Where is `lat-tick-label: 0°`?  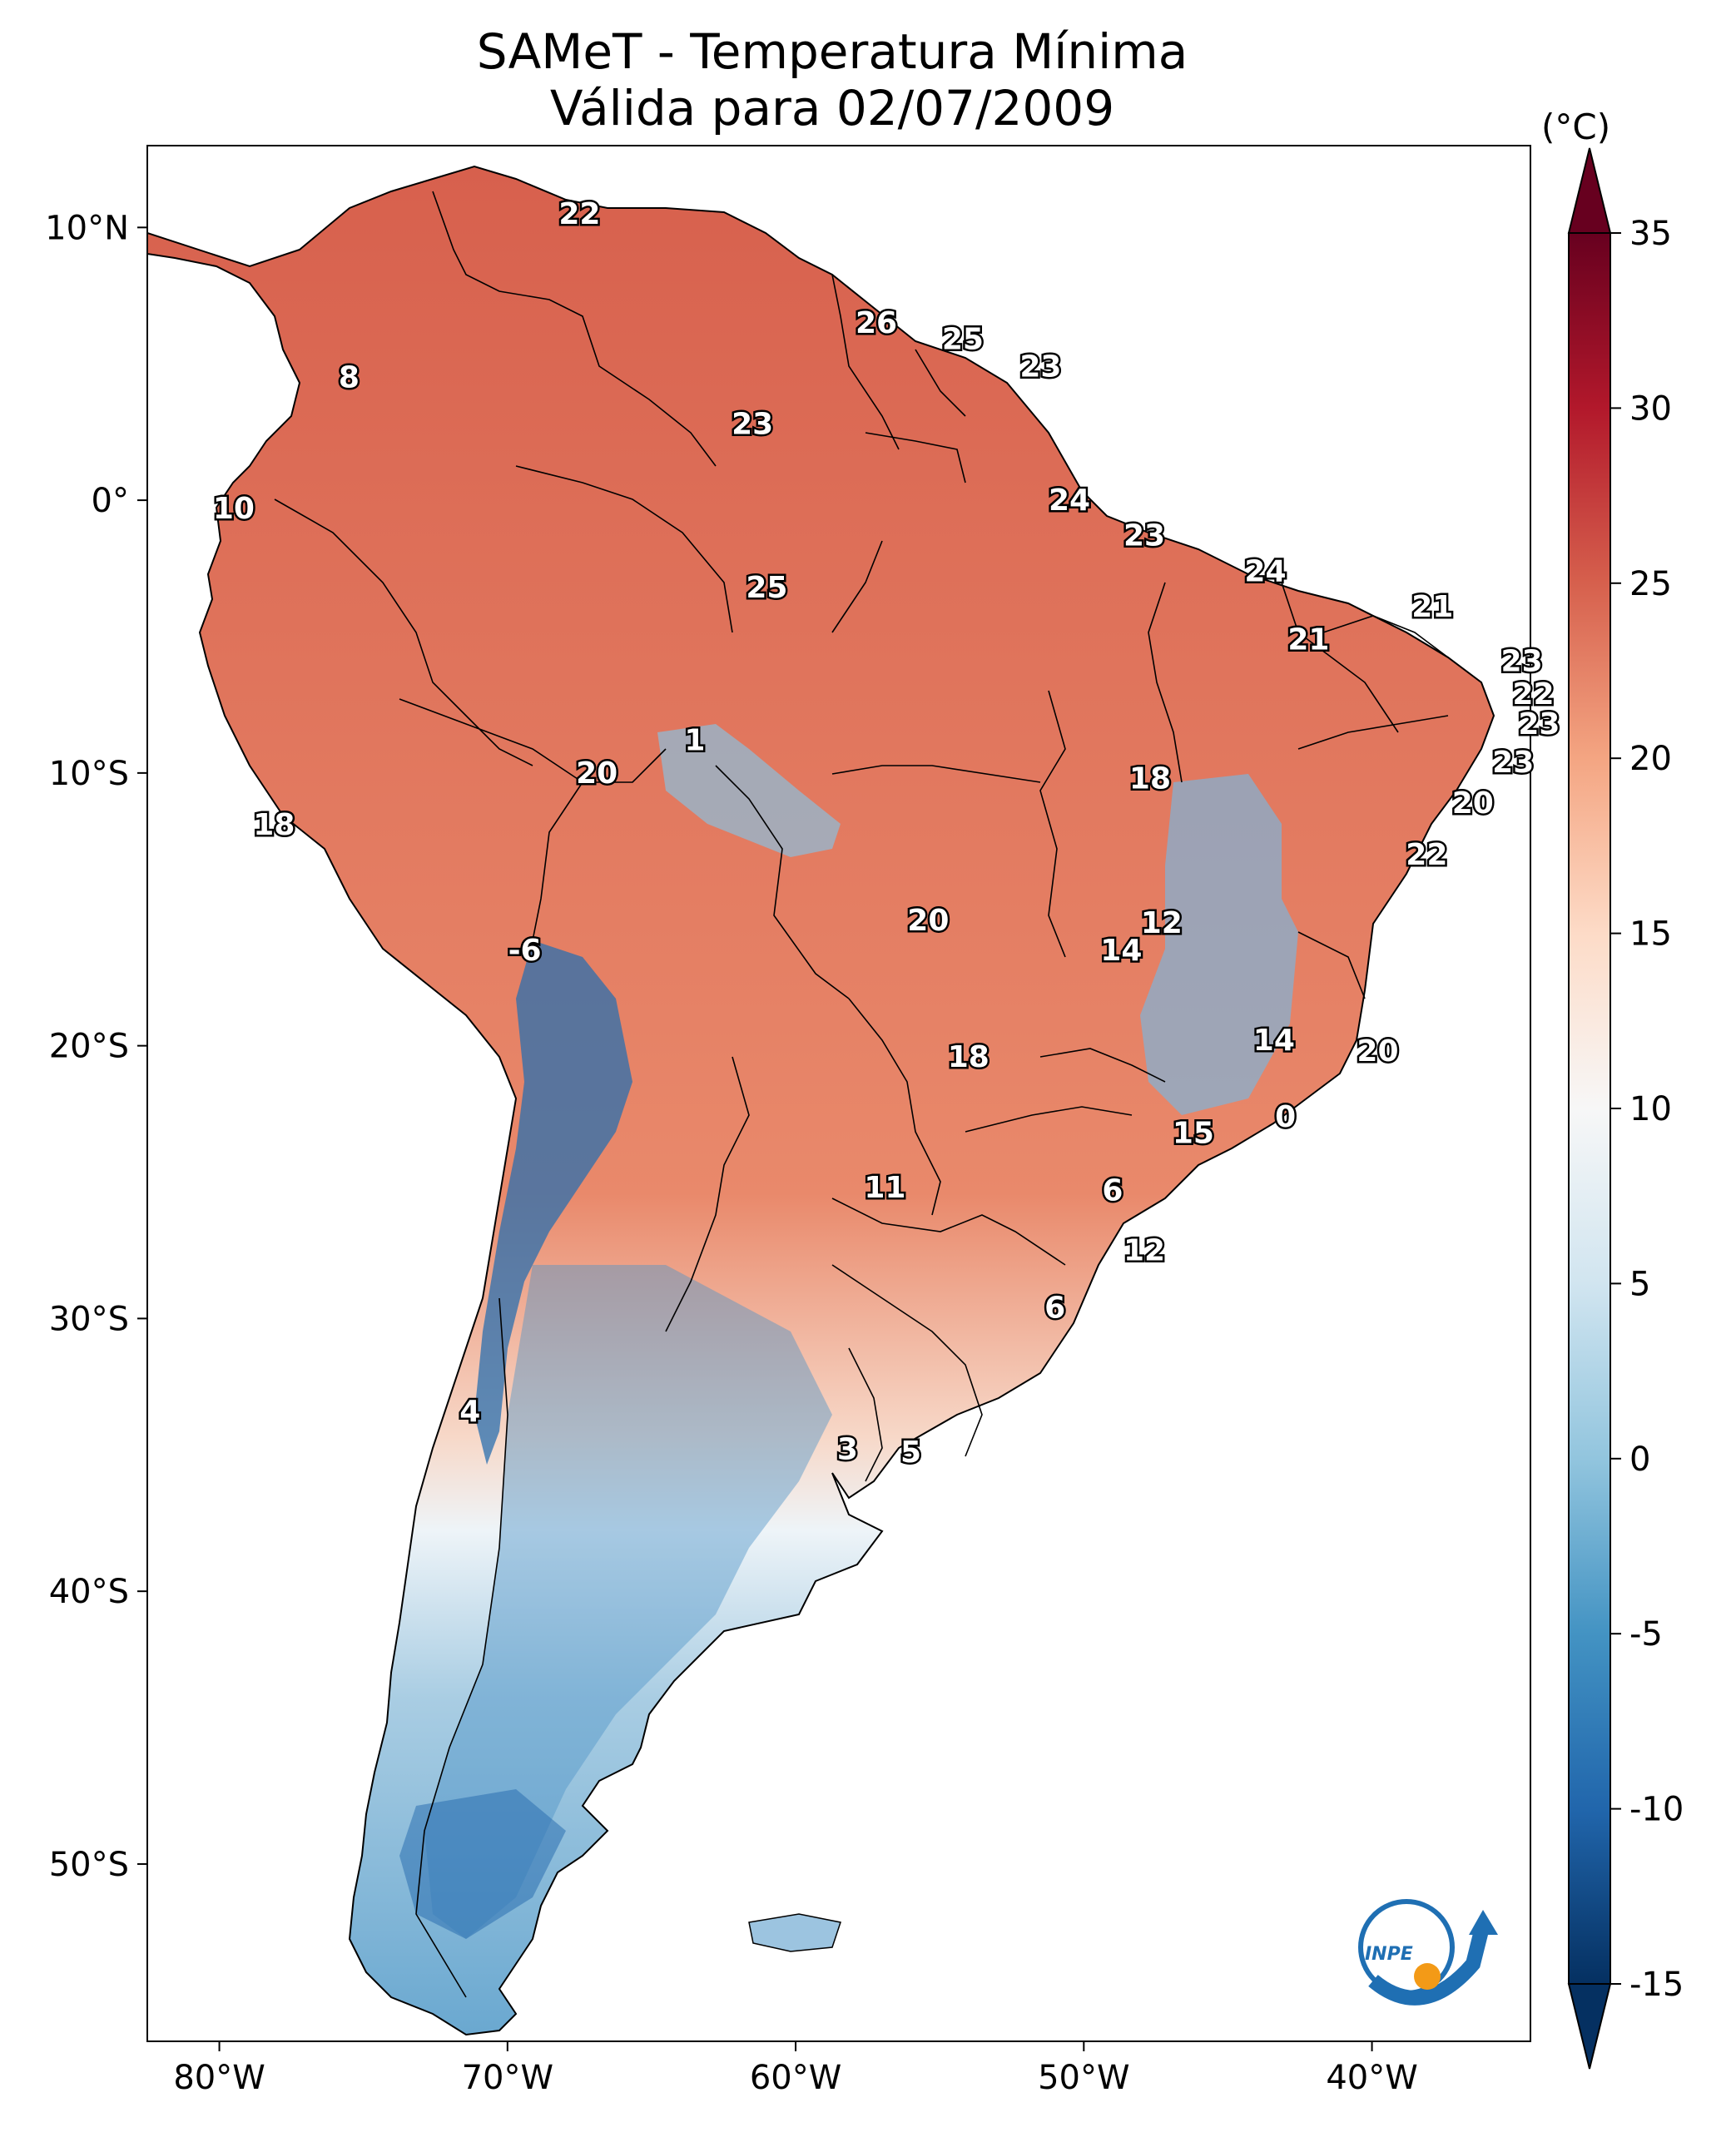
lat-tick-label: 0° is located at coordinates (110, 501).